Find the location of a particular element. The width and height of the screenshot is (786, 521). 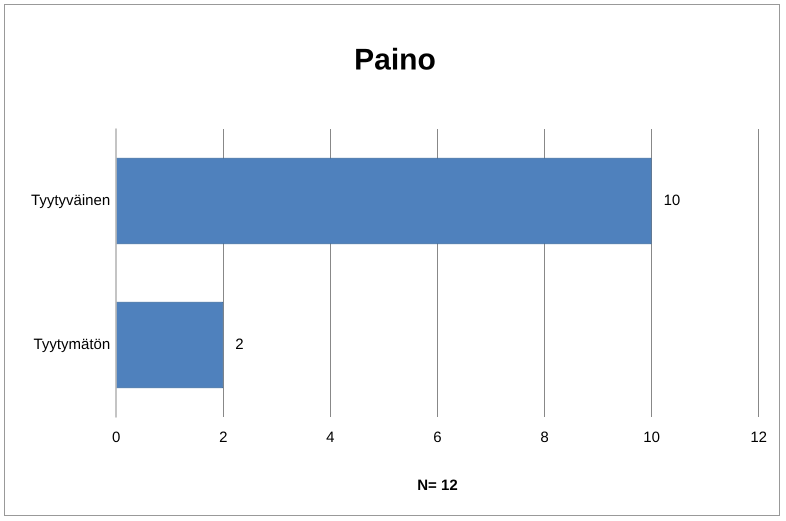

x-tick-label: 6 is located at coordinates (437, 437).